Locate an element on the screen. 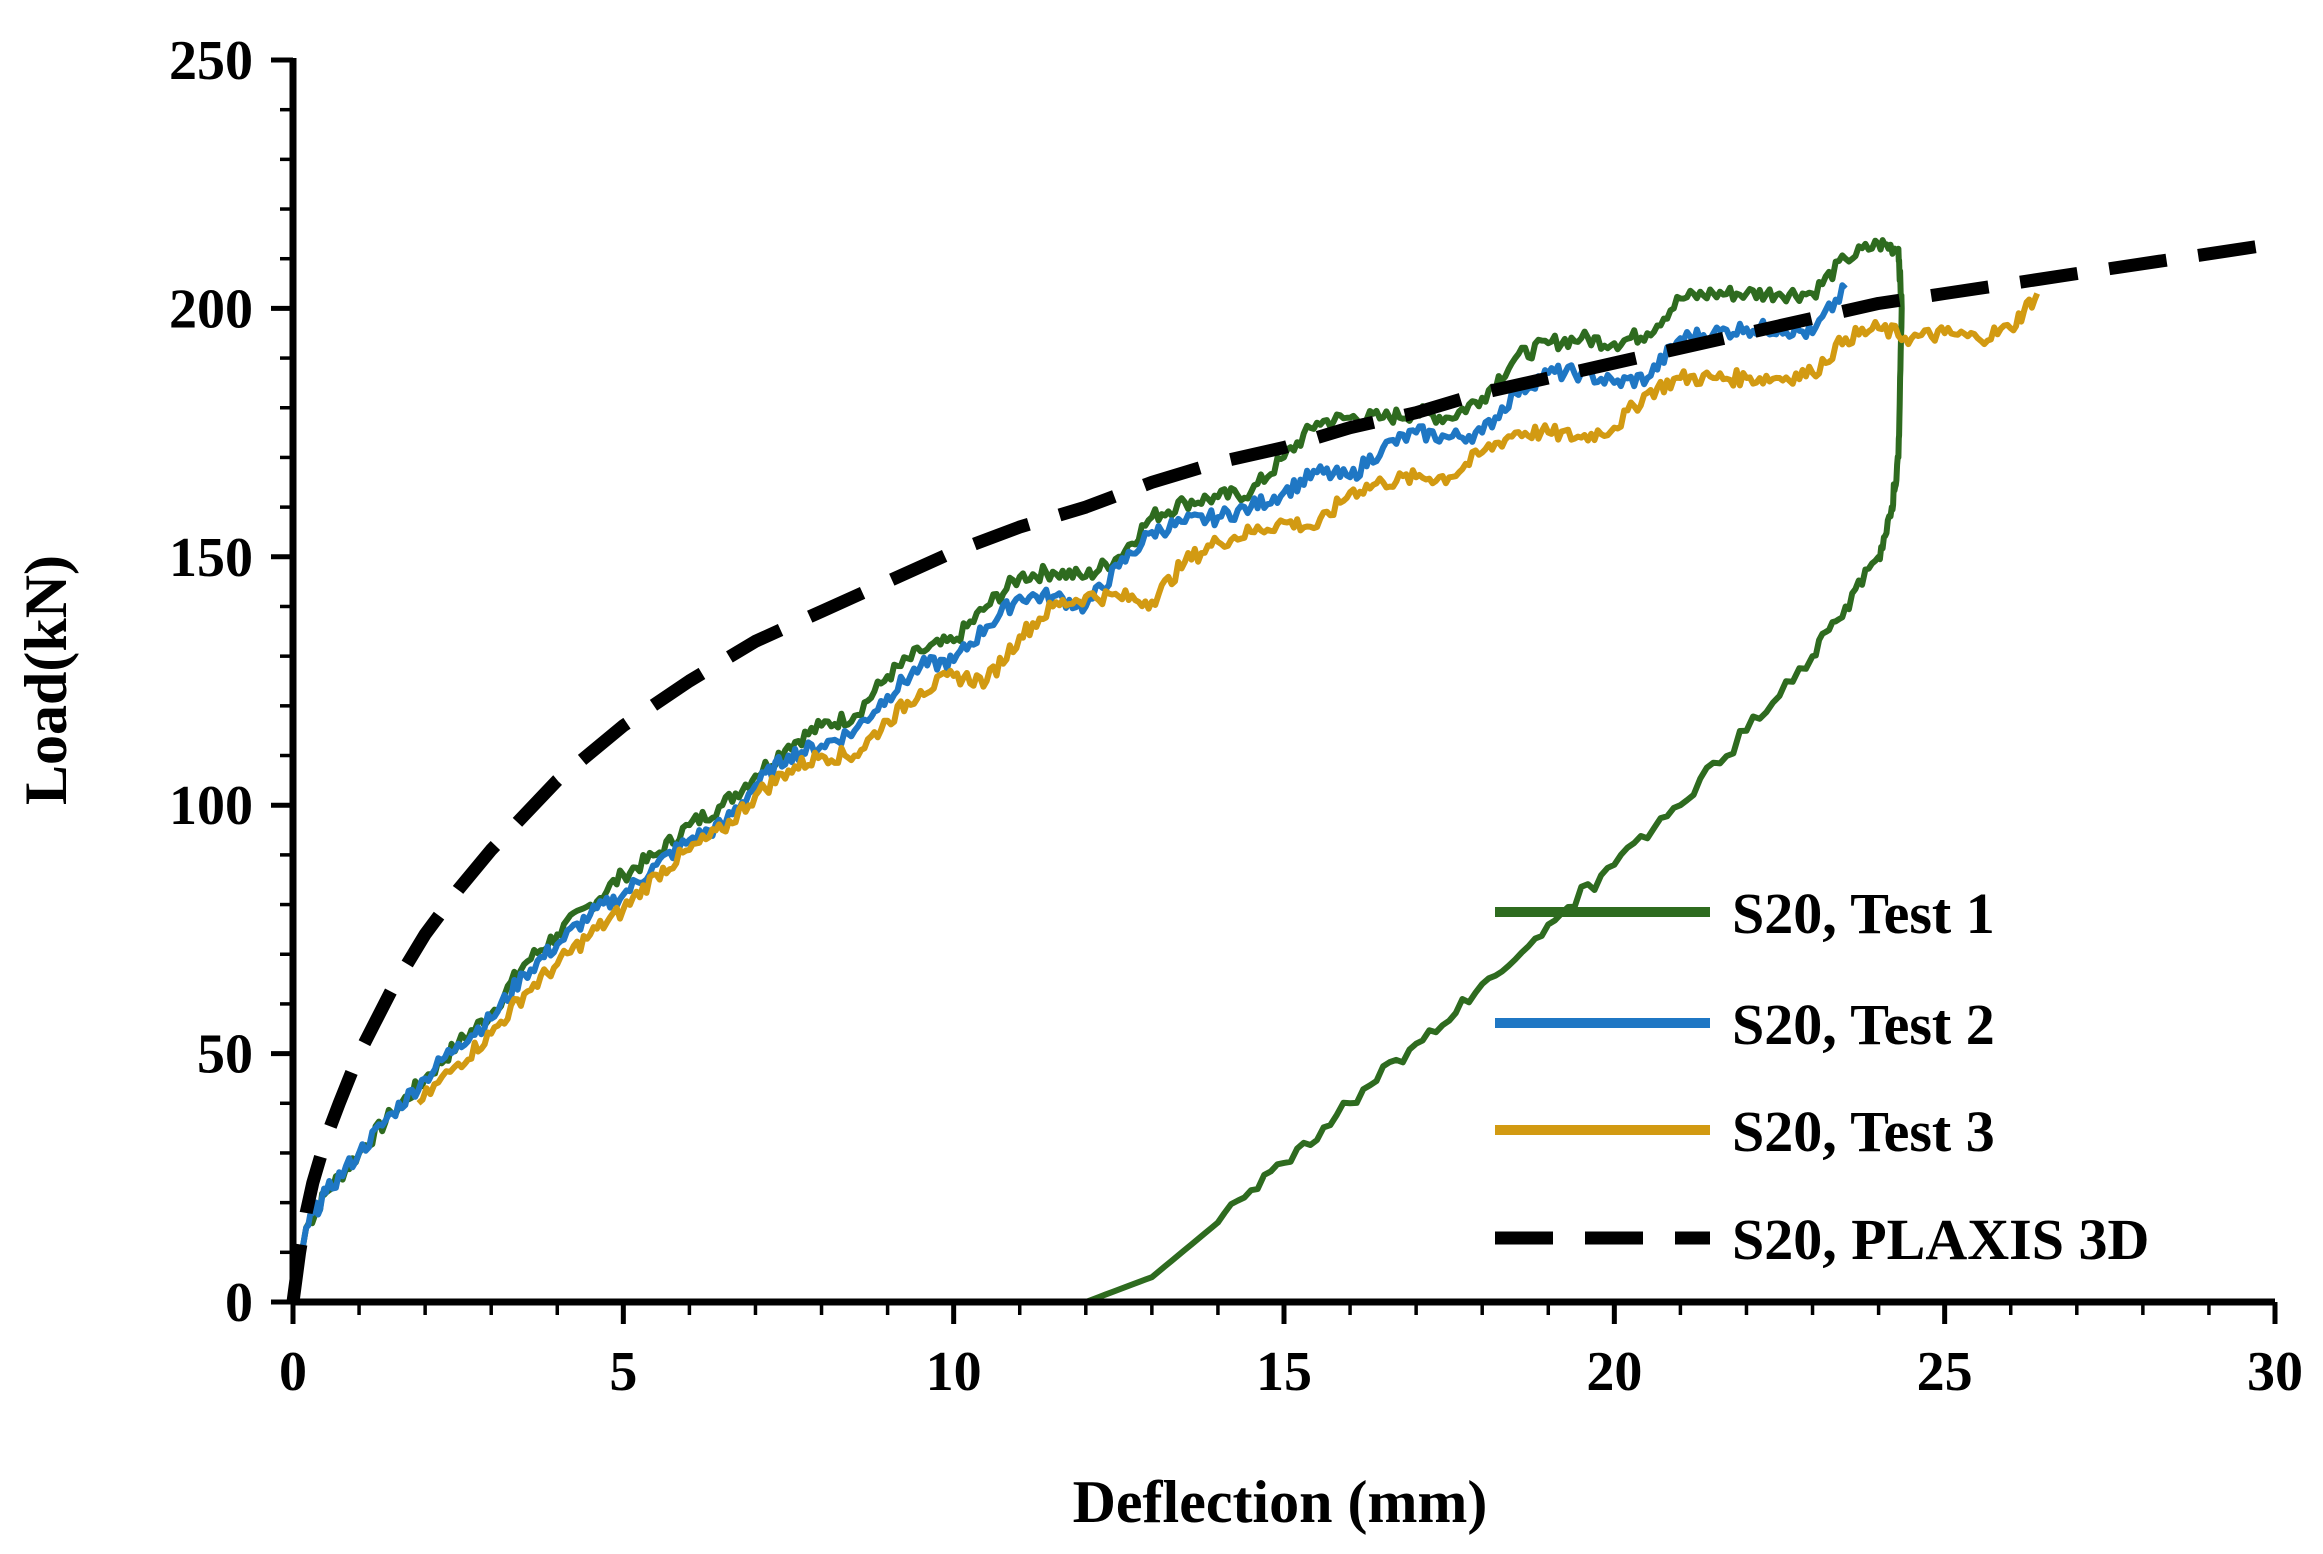  y-tick-label: 50 is located at coordinates (225, 1055).